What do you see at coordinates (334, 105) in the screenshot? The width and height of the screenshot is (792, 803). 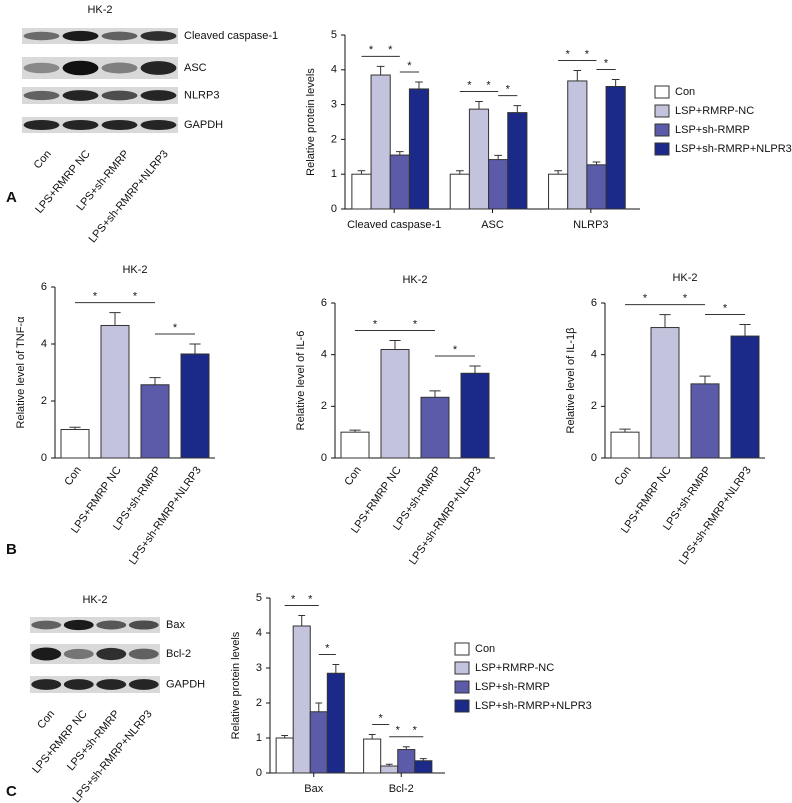 I see `y-tick-label: 3` at bounding box center [334, 105].